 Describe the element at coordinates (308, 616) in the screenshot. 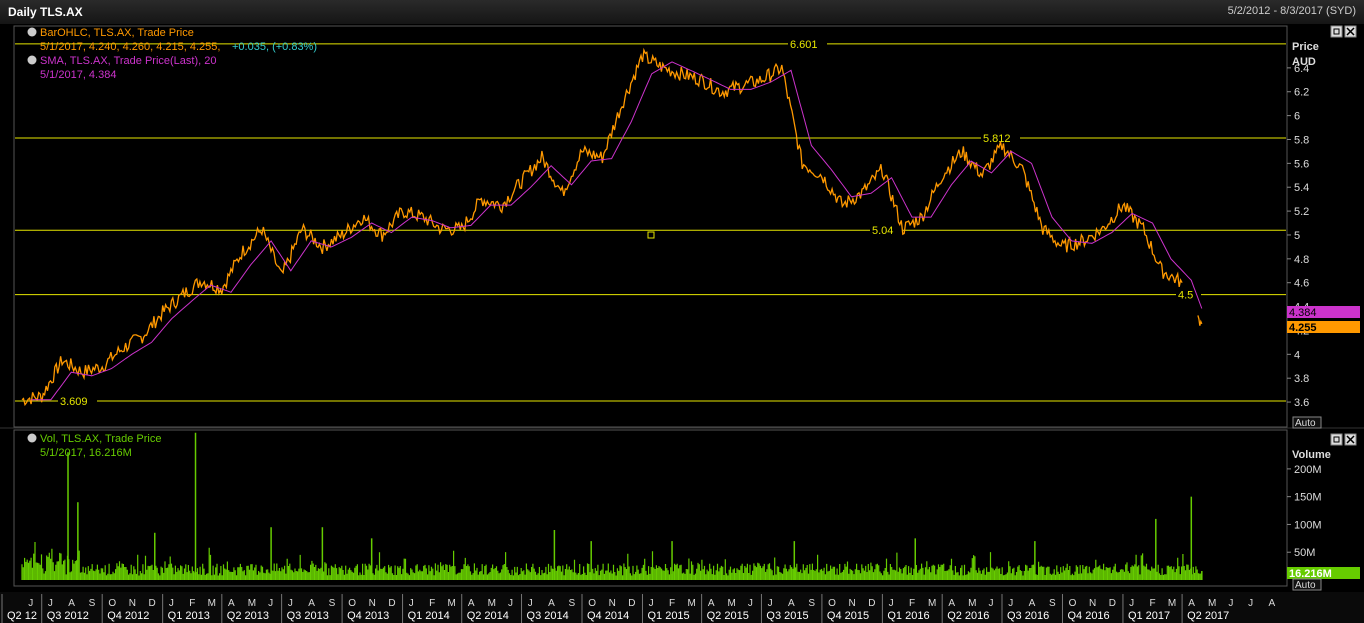

I see `quarter-label: Q3 2013` at that location.